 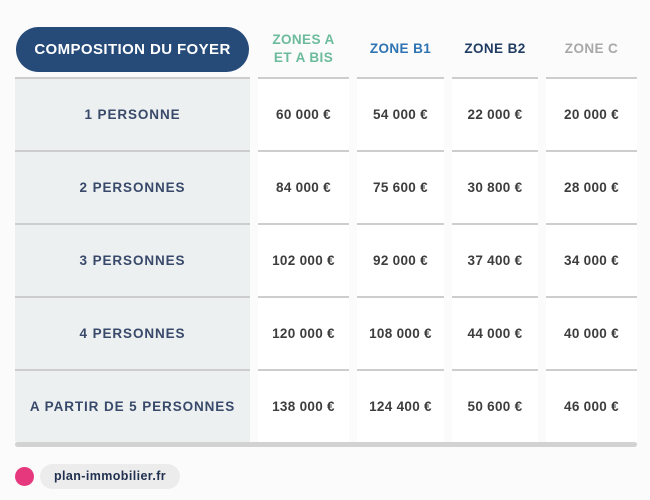 What do you see at coordinates (303, 186) in the screenshot?
I see `value-cell: 84 000 €` at bounding box center [303, 186].